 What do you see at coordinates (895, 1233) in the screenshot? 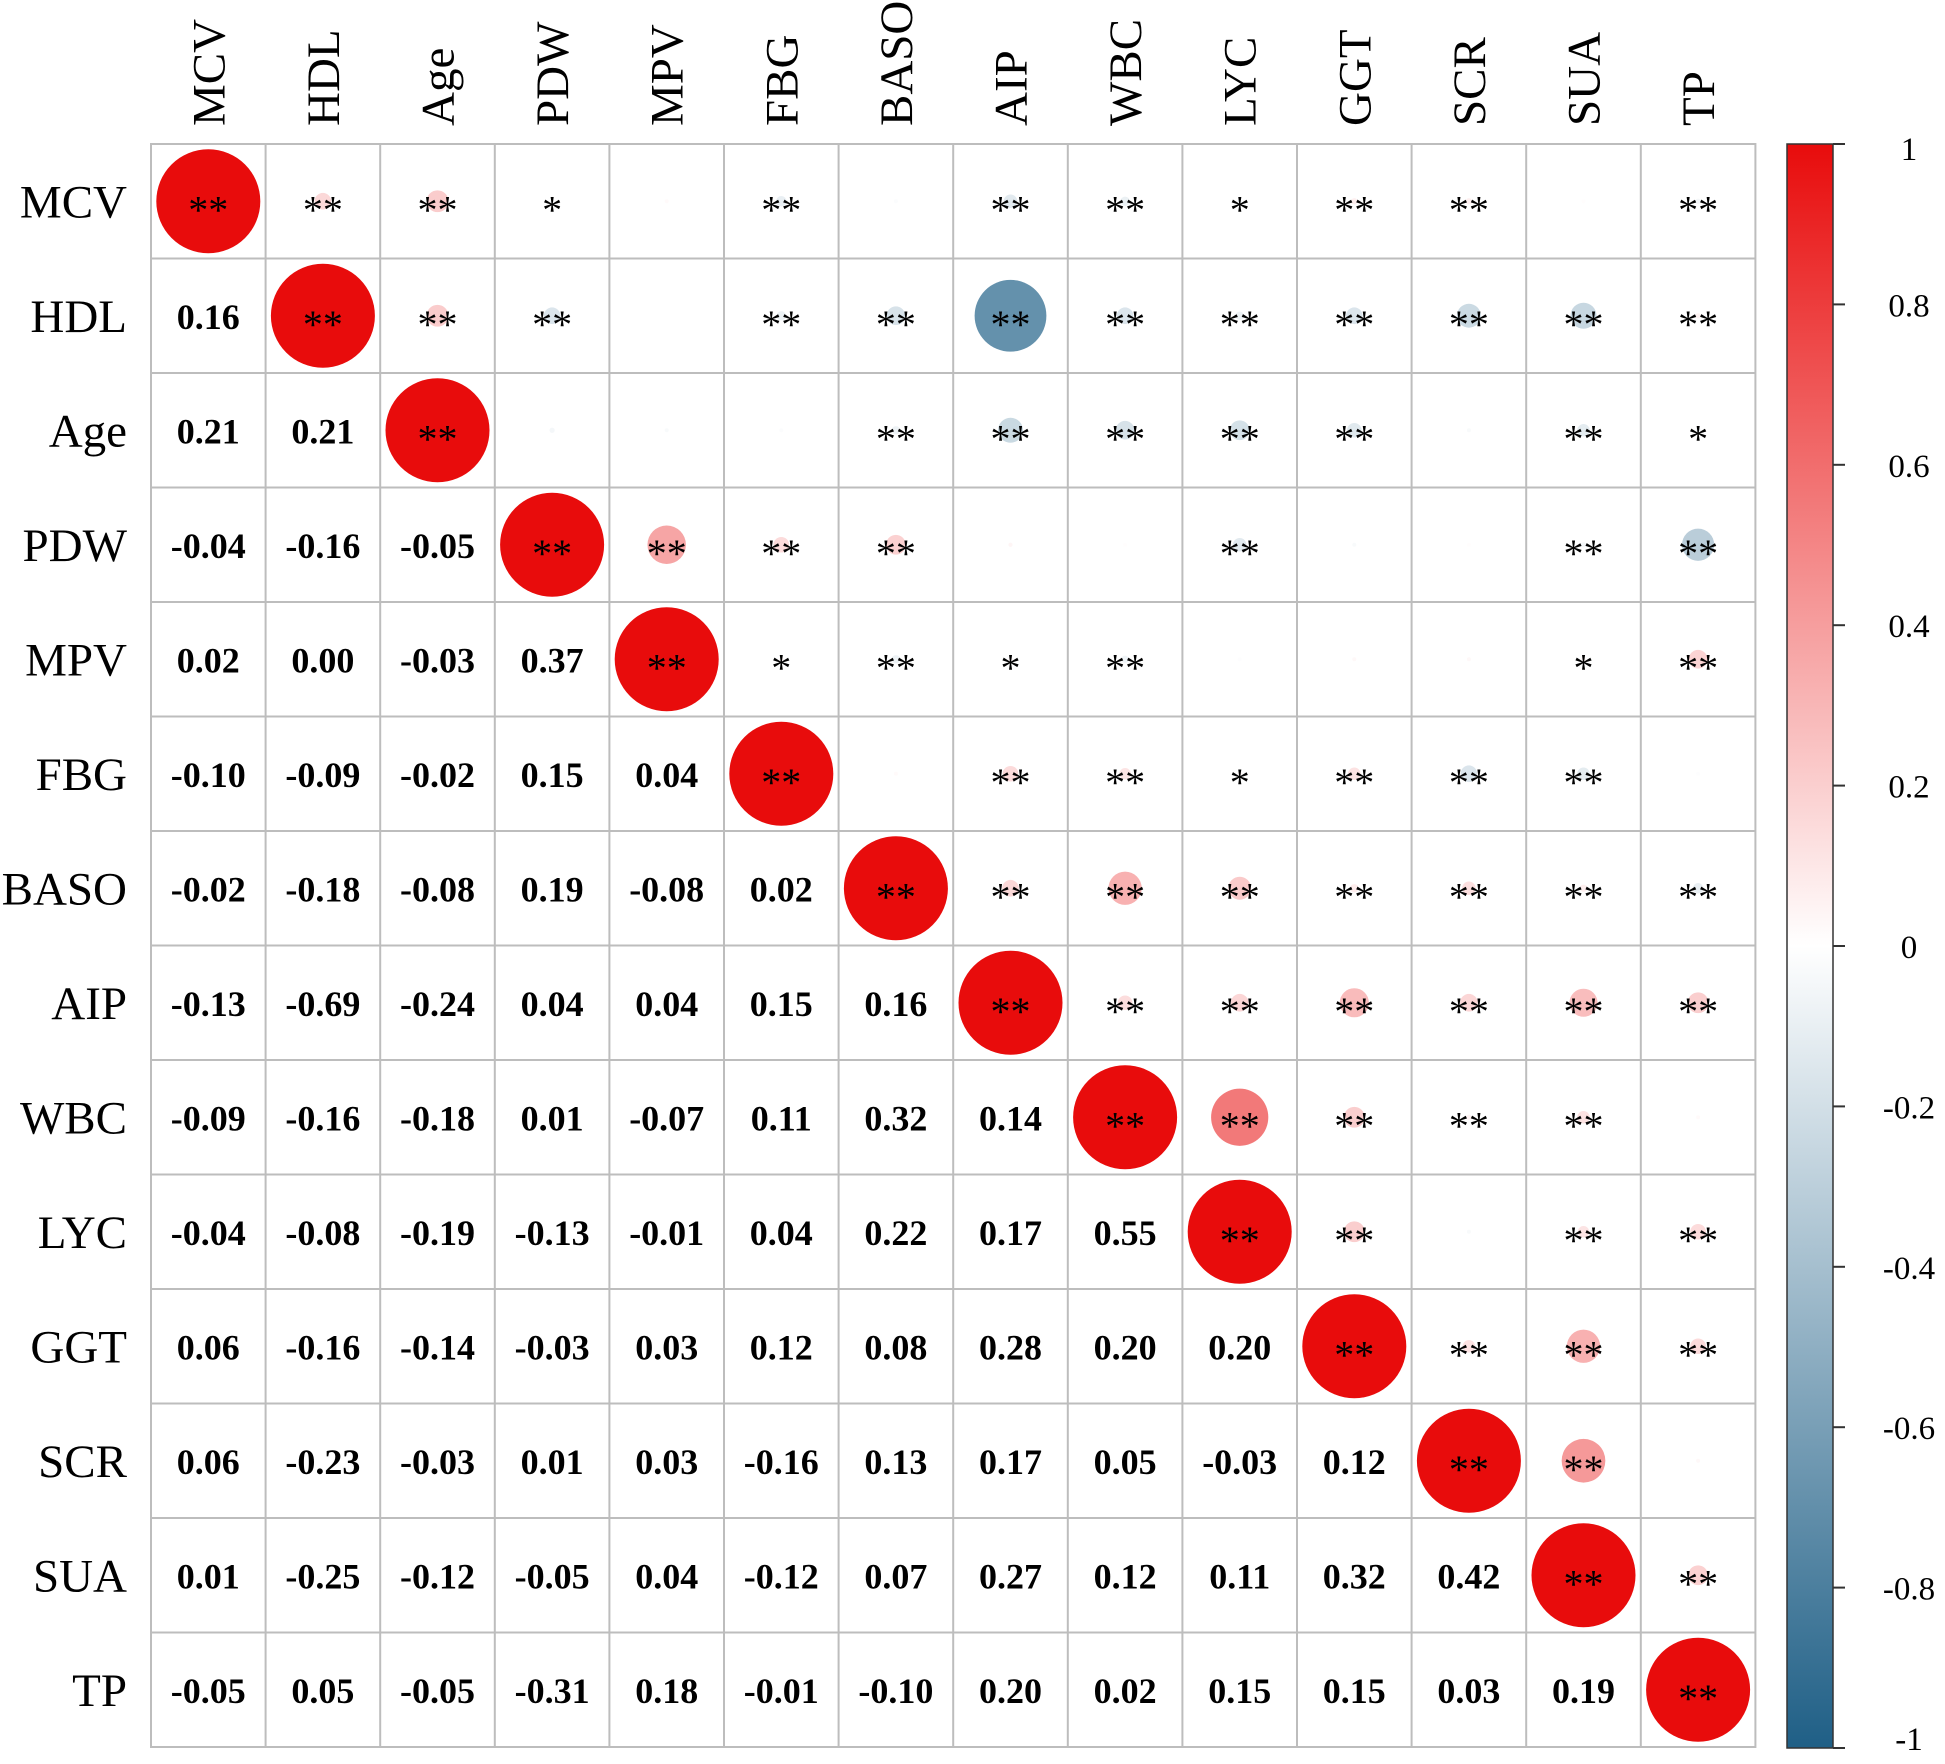
I see `correlation-value: 0.22` at bounding box center [895, 1233].